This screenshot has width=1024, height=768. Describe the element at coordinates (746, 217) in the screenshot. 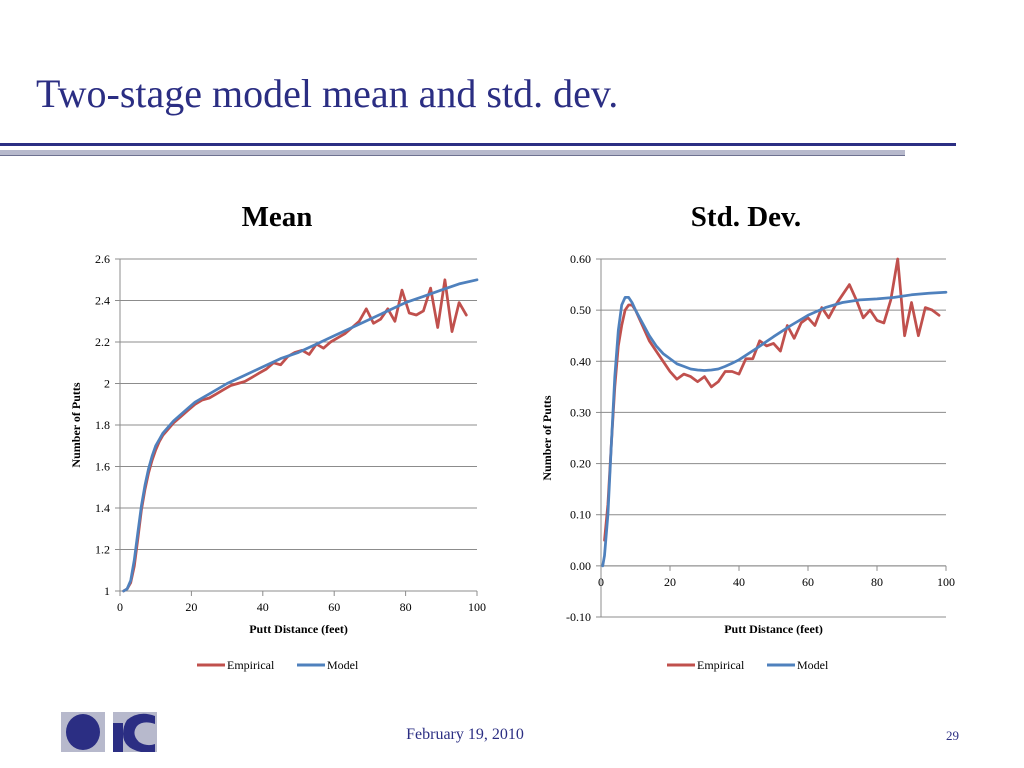

I see `stddev-chart-title: Std. Dev.` at that location.